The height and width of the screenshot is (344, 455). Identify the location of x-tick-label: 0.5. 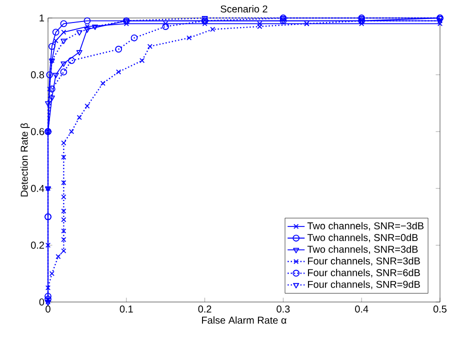
(440, 309).